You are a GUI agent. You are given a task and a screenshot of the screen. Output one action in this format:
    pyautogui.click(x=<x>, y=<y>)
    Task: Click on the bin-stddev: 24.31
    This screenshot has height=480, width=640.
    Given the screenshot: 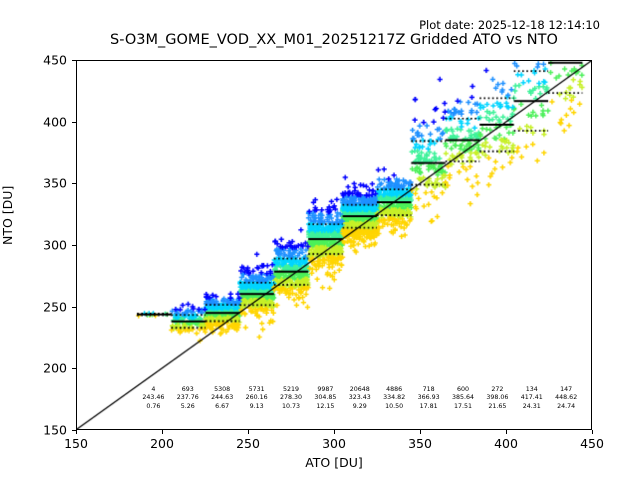 What is the action you would take?
    pyautogui.click(x=531, y=406)
    